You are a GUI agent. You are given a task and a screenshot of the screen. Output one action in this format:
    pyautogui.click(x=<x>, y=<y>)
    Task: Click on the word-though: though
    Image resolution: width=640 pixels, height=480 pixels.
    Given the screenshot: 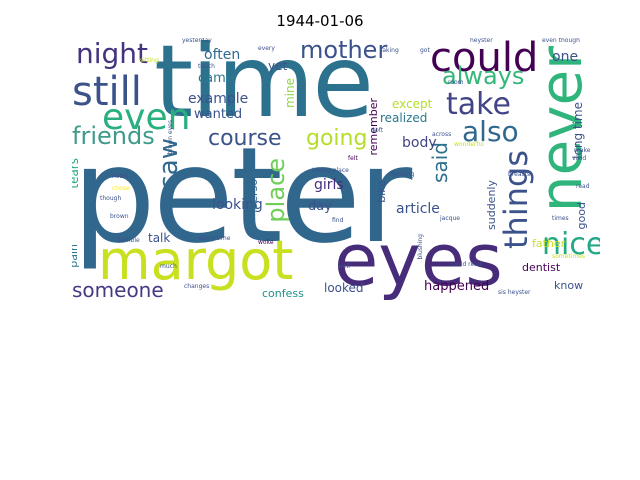 What is the action you would take?
    pyautogui.click(x=111, y=198)
    